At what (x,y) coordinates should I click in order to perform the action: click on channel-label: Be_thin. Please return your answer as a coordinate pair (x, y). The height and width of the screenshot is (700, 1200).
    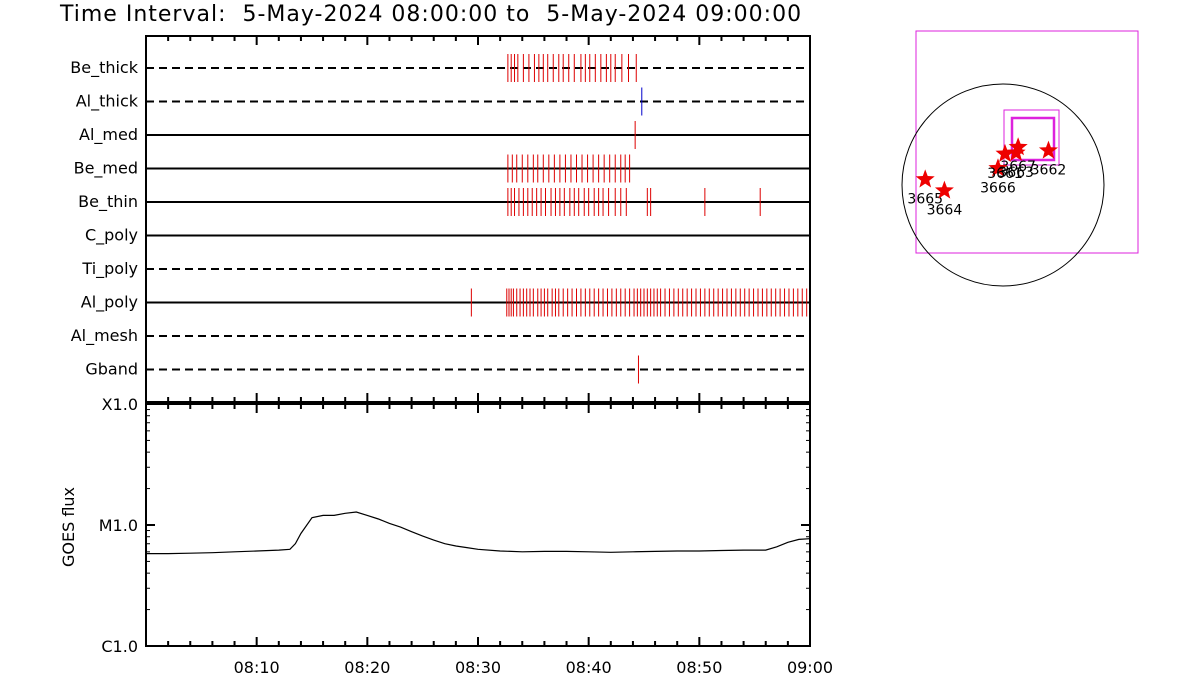
    Looking at the image, I should click on (108, 202).